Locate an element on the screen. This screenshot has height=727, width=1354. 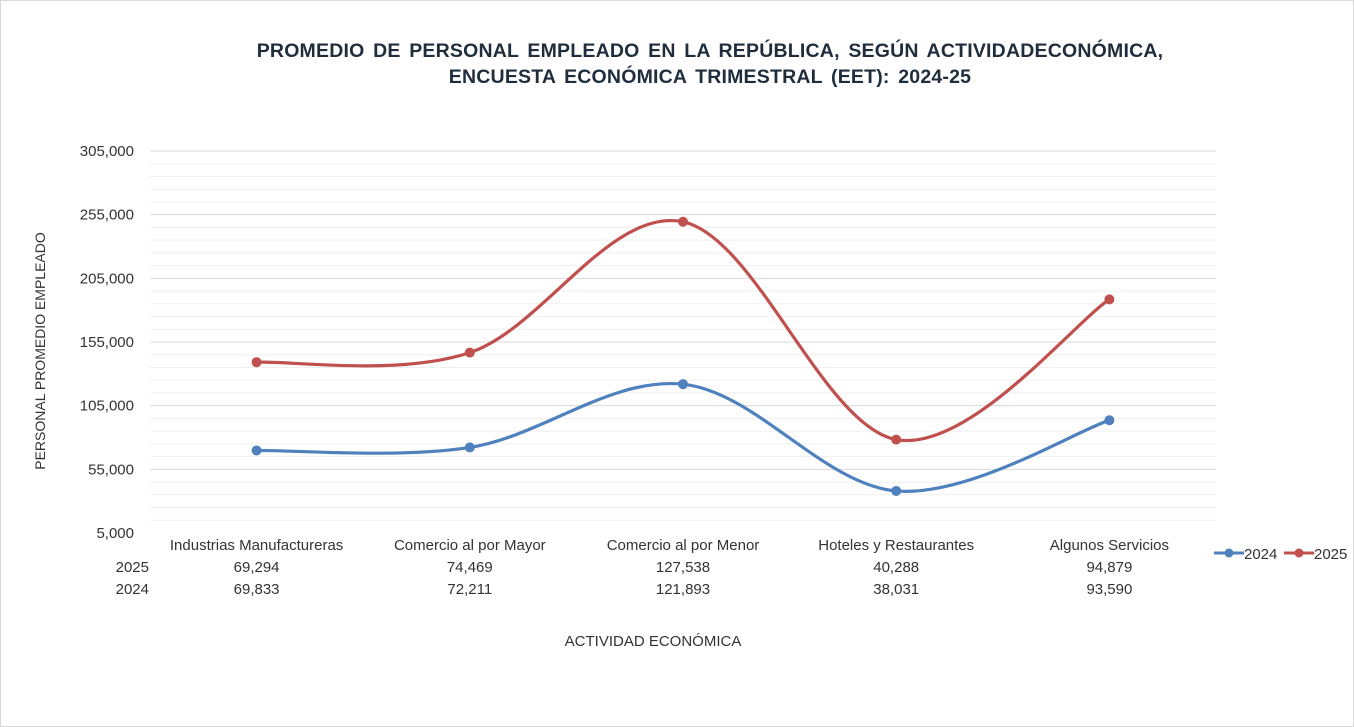
legend-label: 2025 is located at coordinates (1330, 554).